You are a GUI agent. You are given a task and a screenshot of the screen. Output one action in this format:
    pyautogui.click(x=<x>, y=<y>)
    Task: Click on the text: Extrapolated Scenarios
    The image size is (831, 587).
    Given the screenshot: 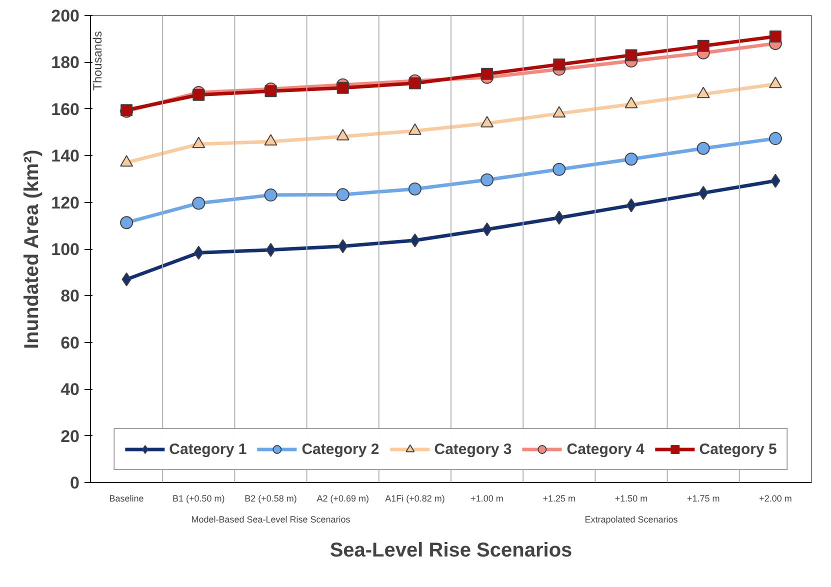 What is the action you would take?
    pyautogui.click(x=631, y=519)
    